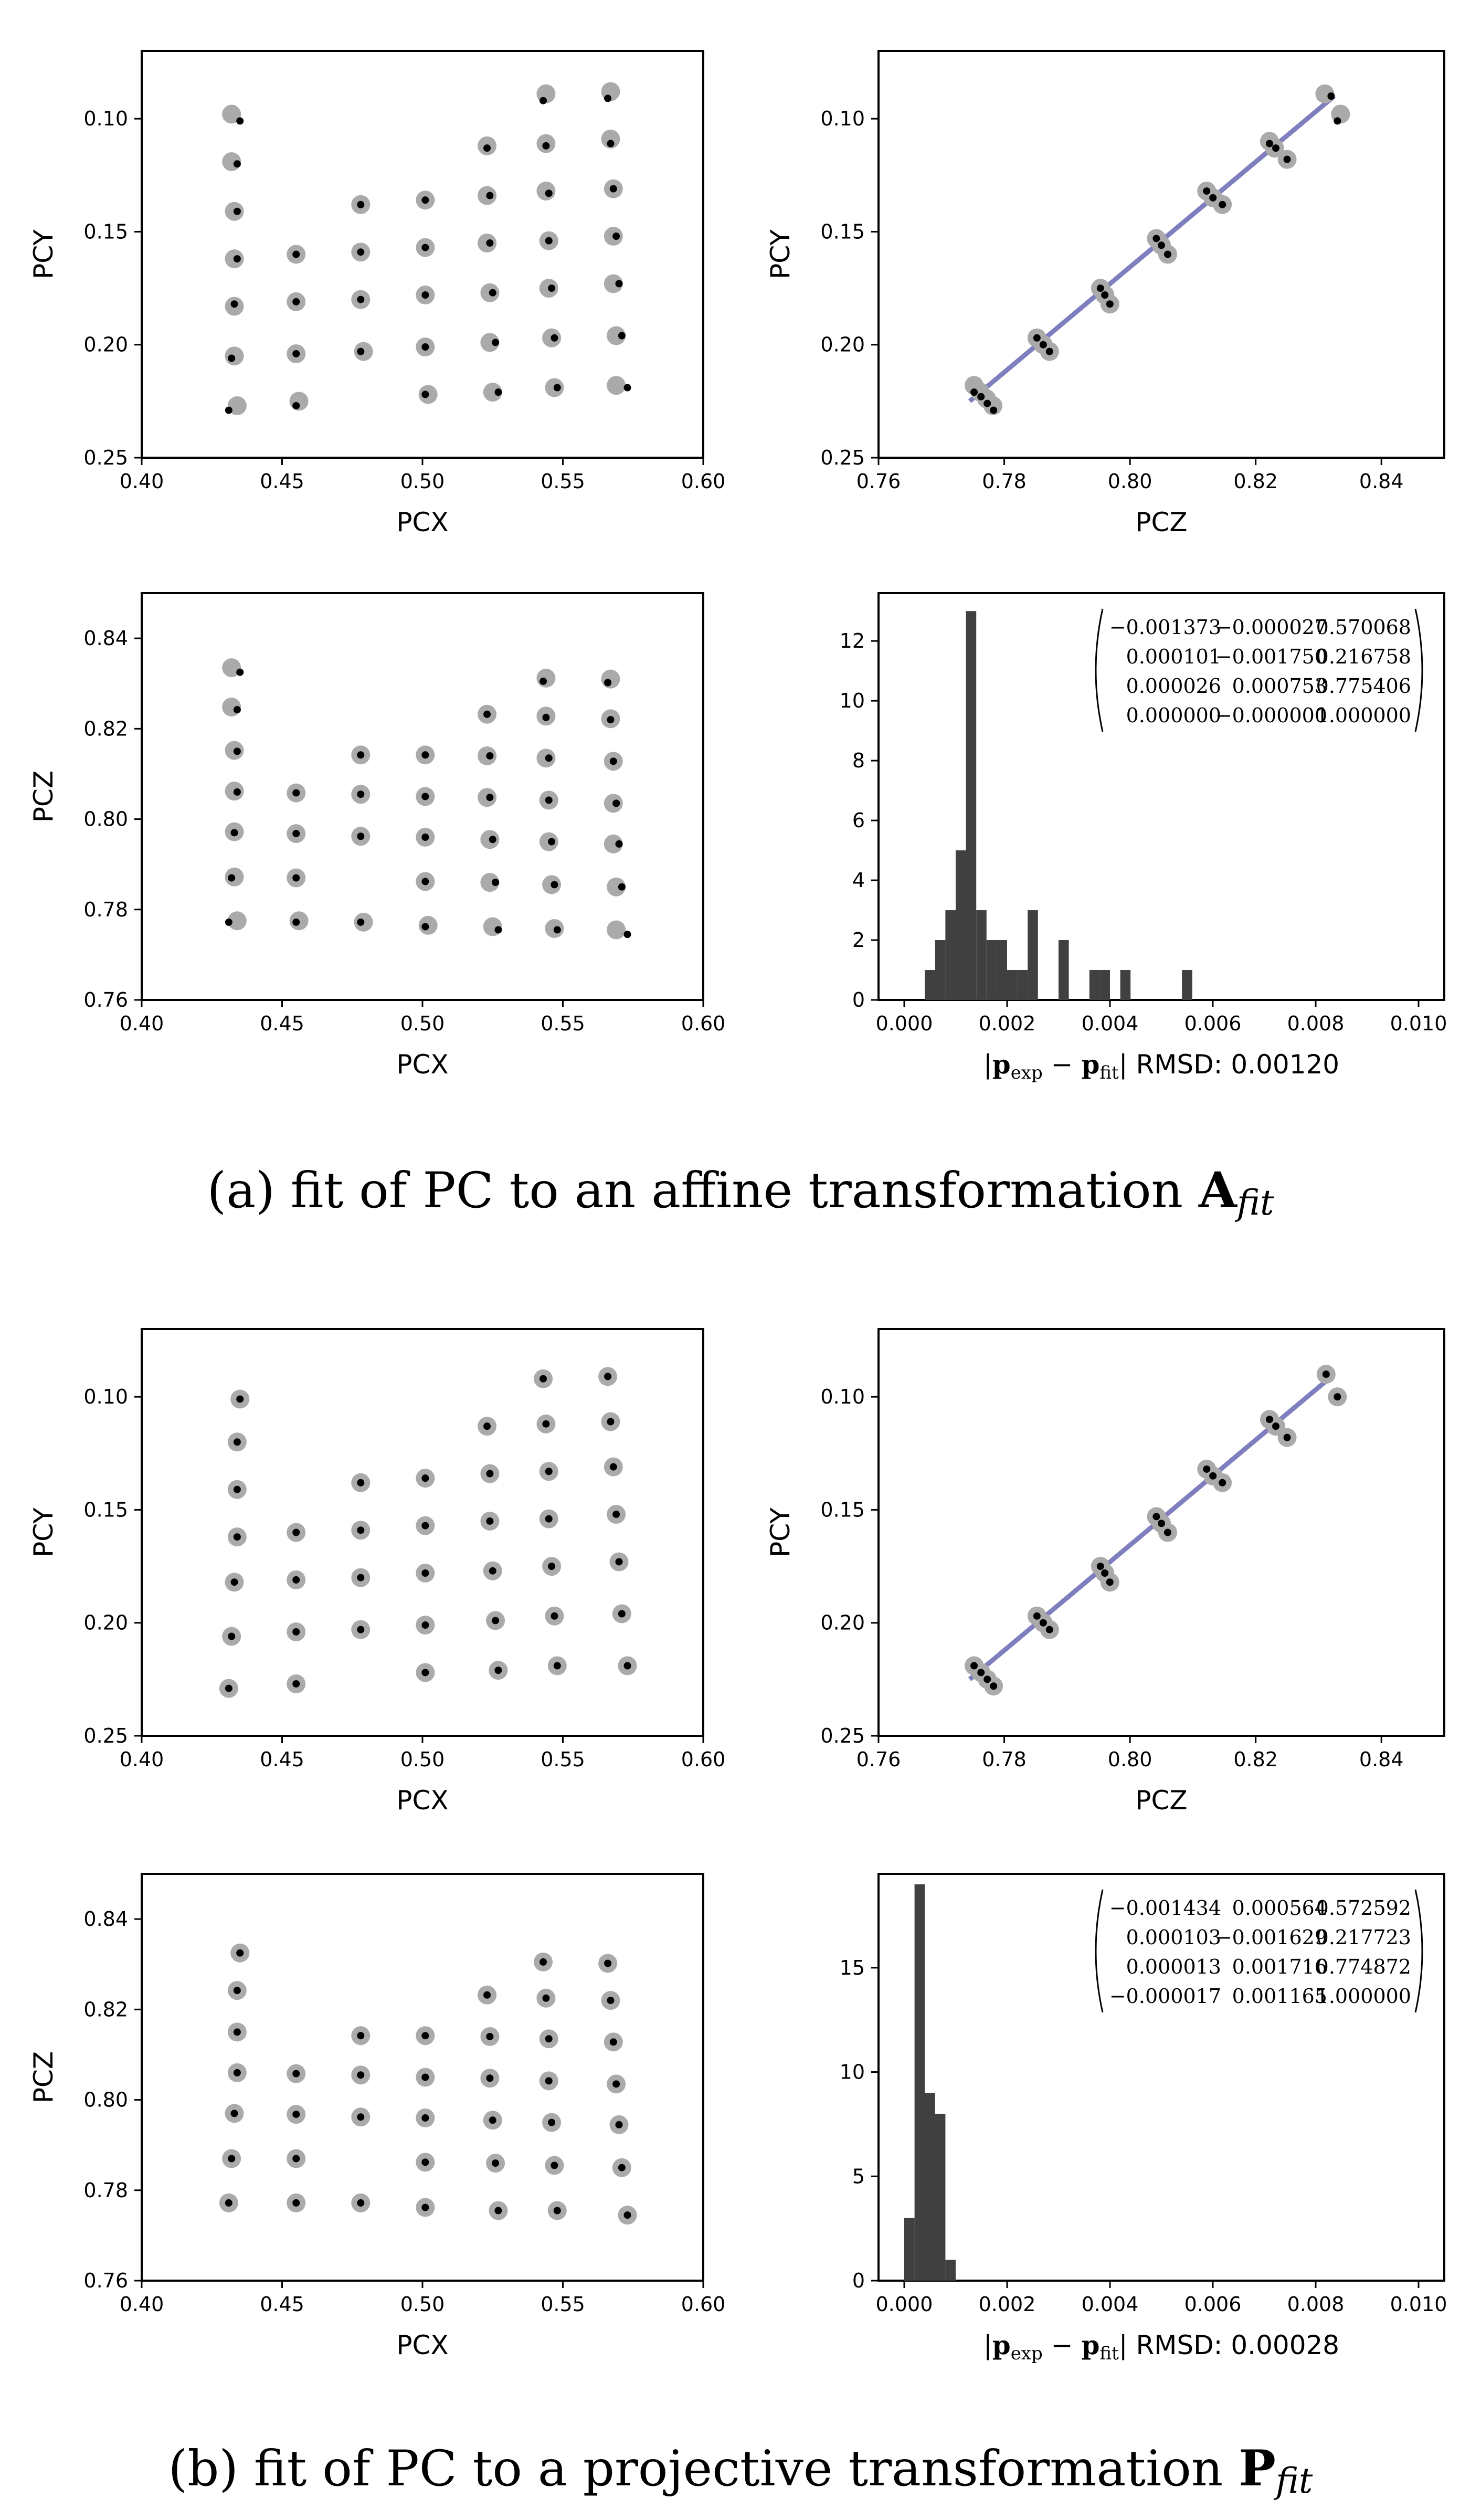 This screenshot has width=1481, height=2520. I want to click on x-tick-label: 0.004, so click(1110, 1023).